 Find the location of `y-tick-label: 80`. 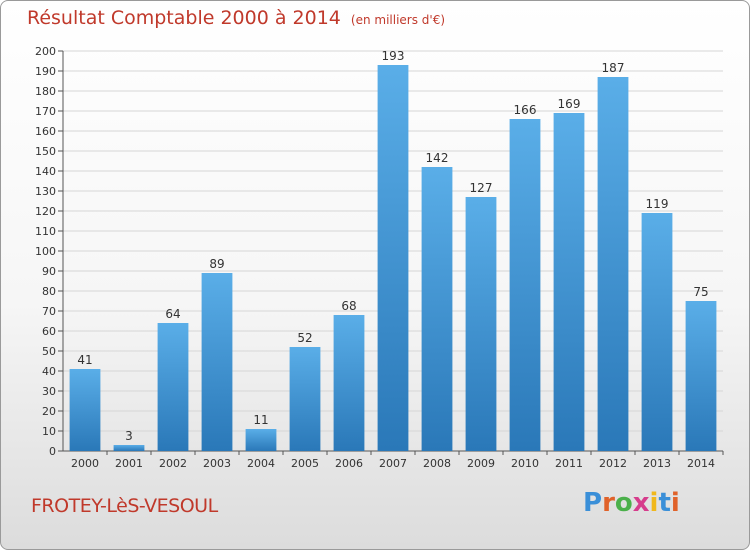

y-tick-label: 80 is located at coordinates (49, 291).